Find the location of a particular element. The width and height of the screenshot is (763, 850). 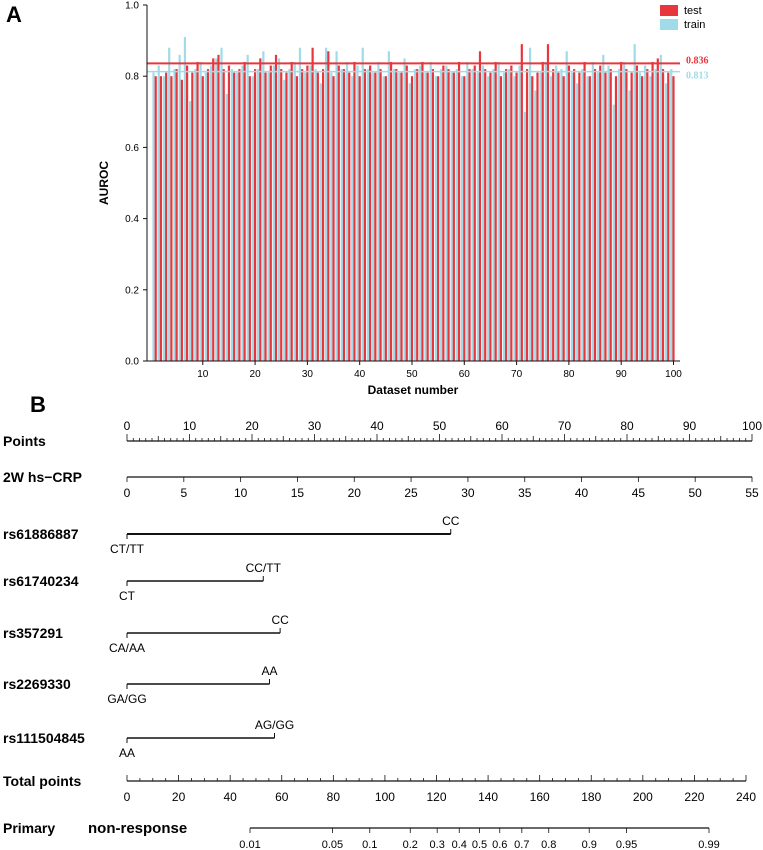

crp-tick-label: 10 is located at coordinates (241, 493).